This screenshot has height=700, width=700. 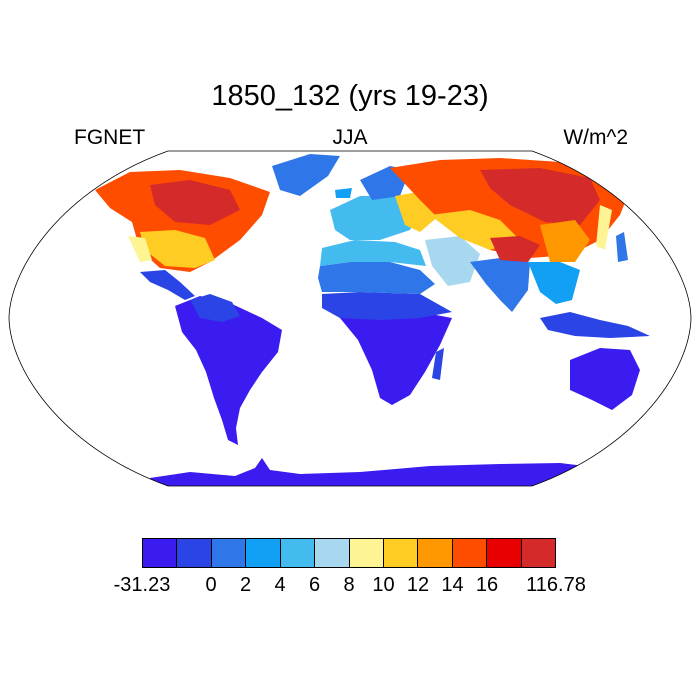 What do you see at coordinates (306, 175) in the screenshot?
I see `landmass-greenland` at bounding box center [306, 175].